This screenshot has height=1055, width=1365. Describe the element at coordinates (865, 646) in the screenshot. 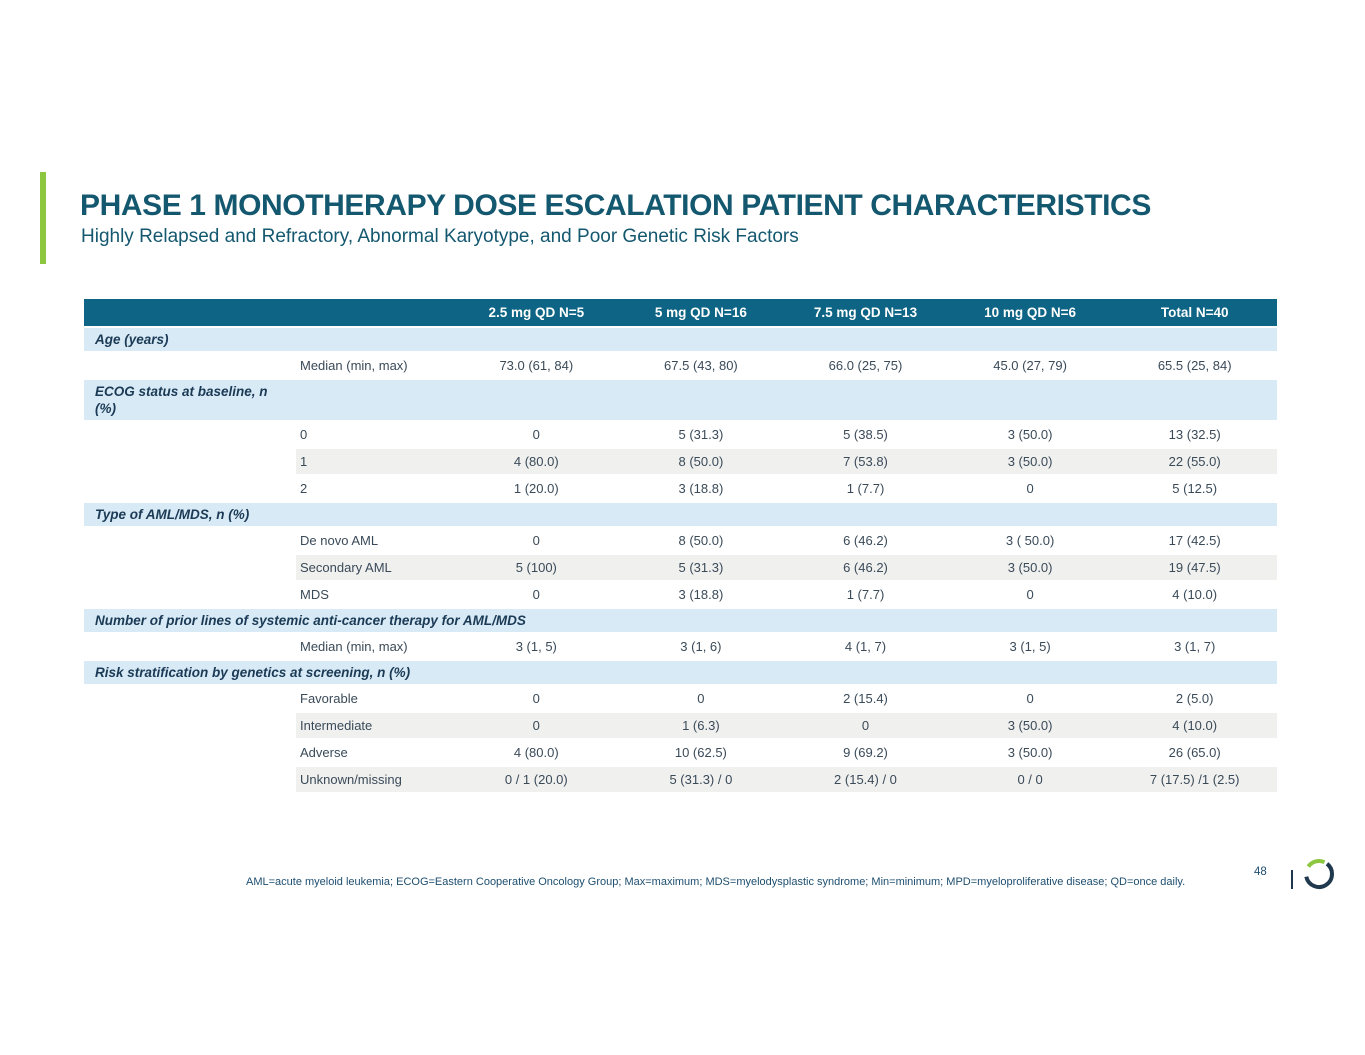

I see `row-value: 4 (1, 7)` at that location.